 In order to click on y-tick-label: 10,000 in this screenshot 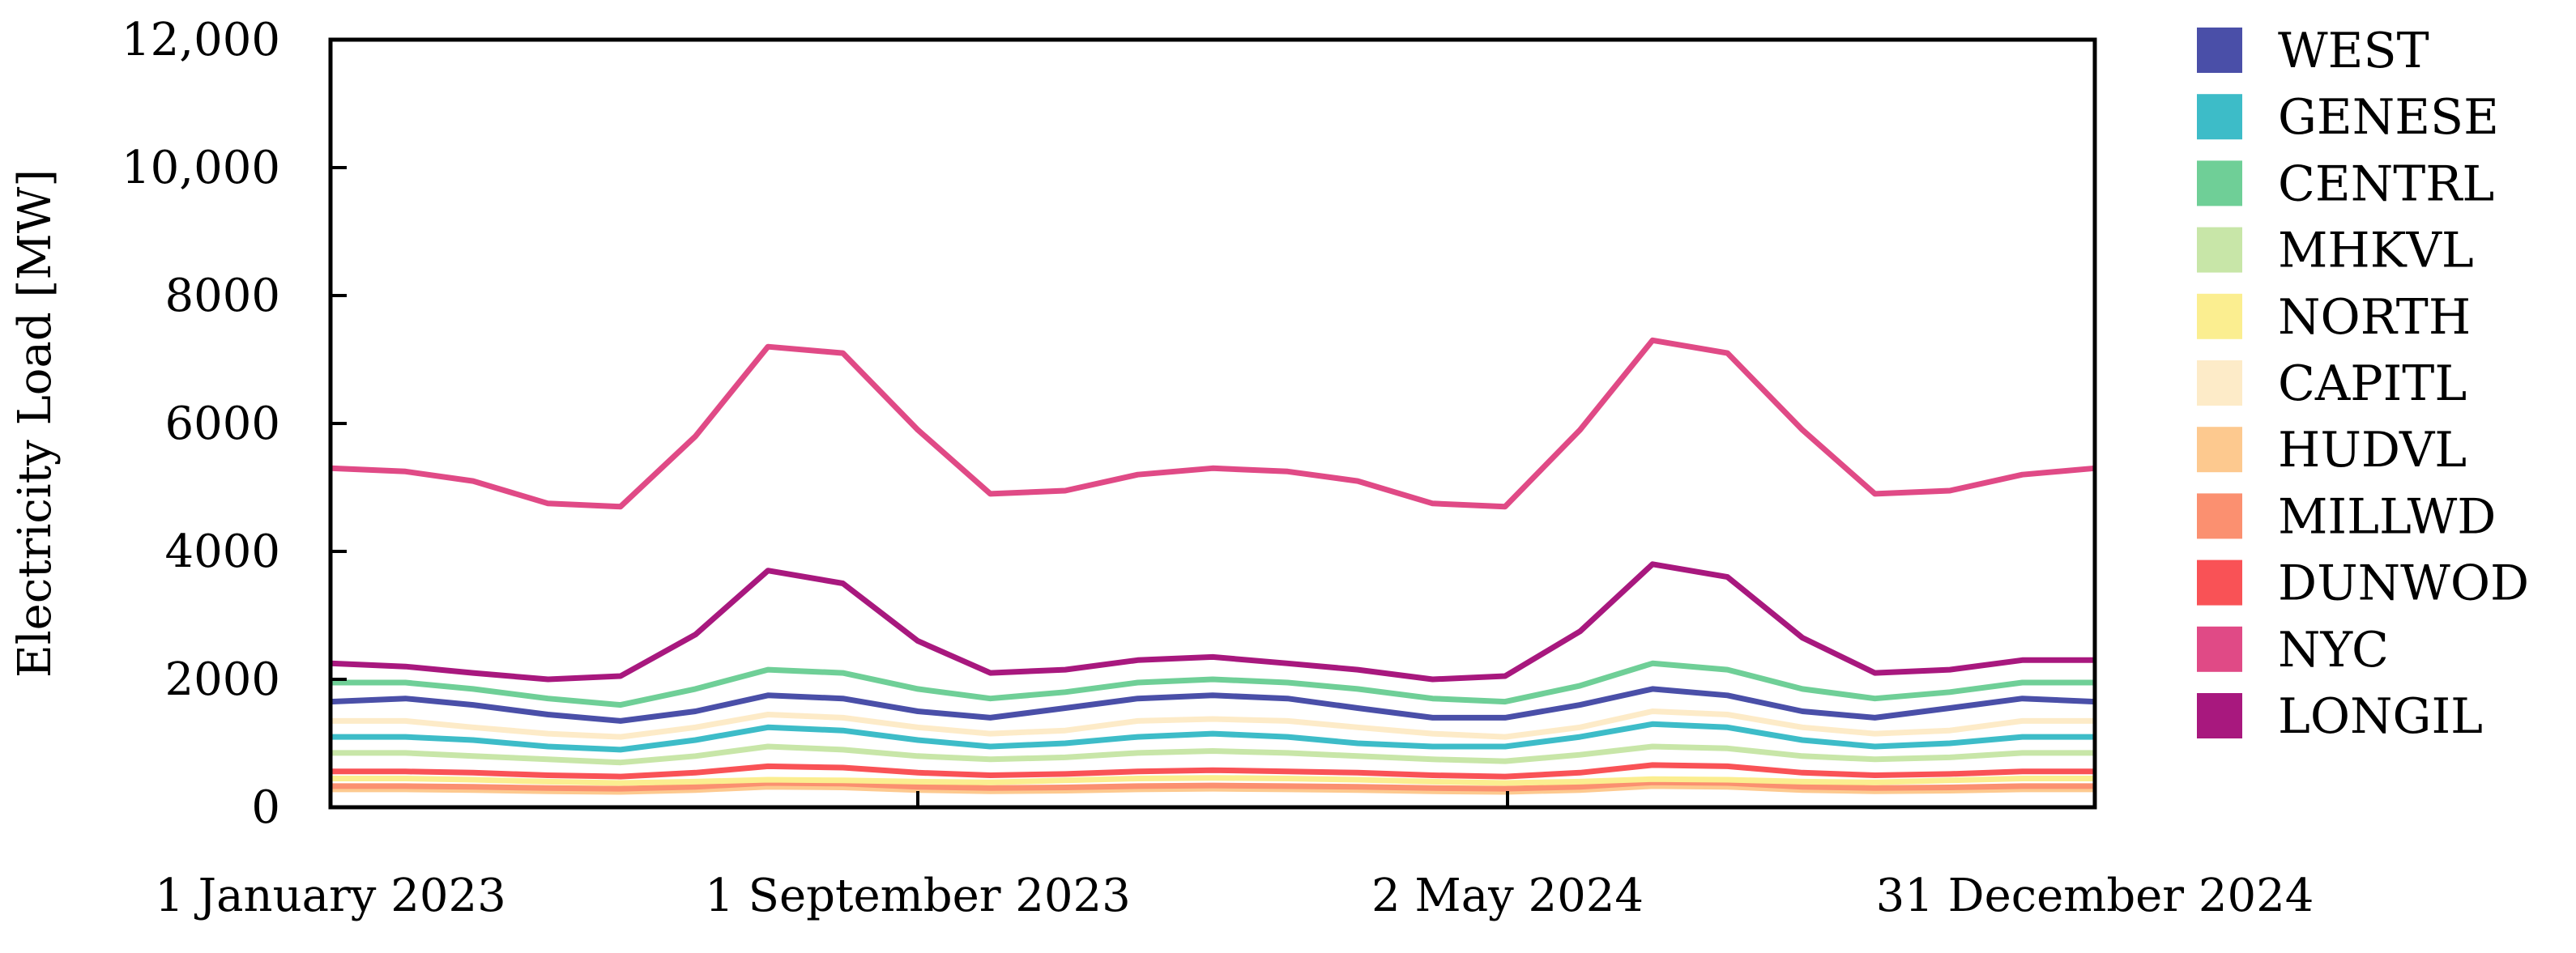, I will do `click(201, 168)`.